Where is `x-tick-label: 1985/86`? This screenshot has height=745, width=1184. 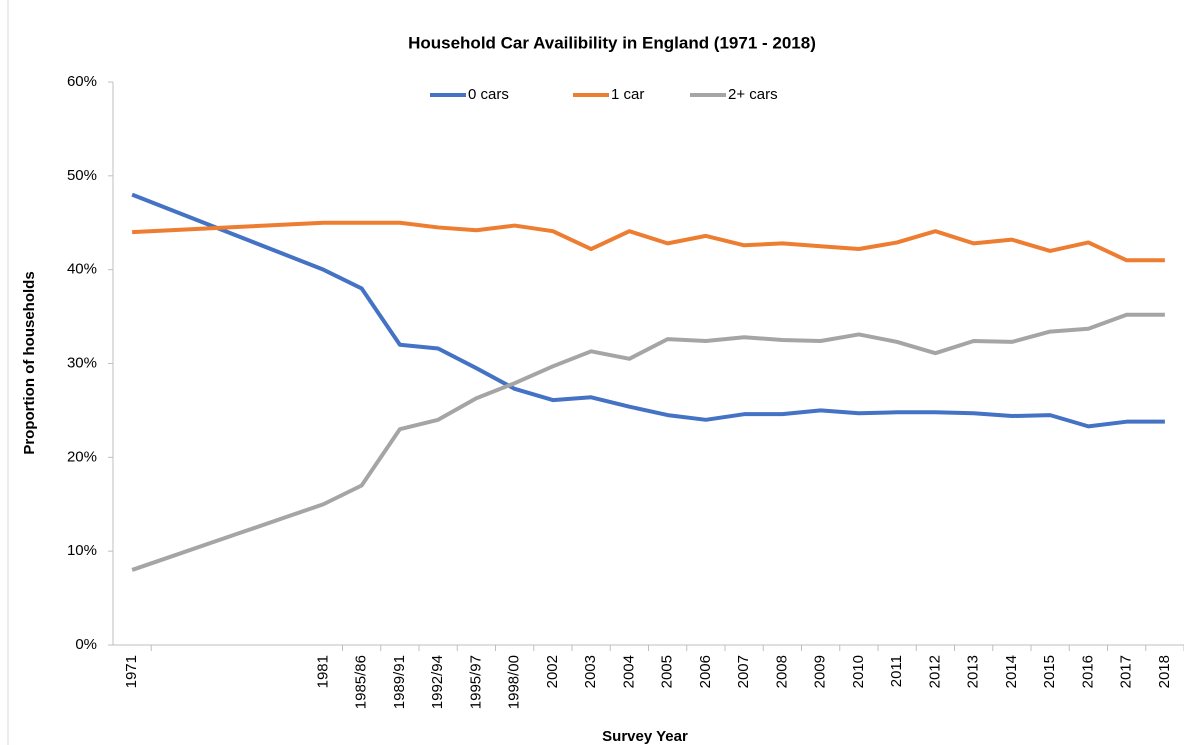
x-tick-label: 1985/86 is located at coordinates (361, 682).